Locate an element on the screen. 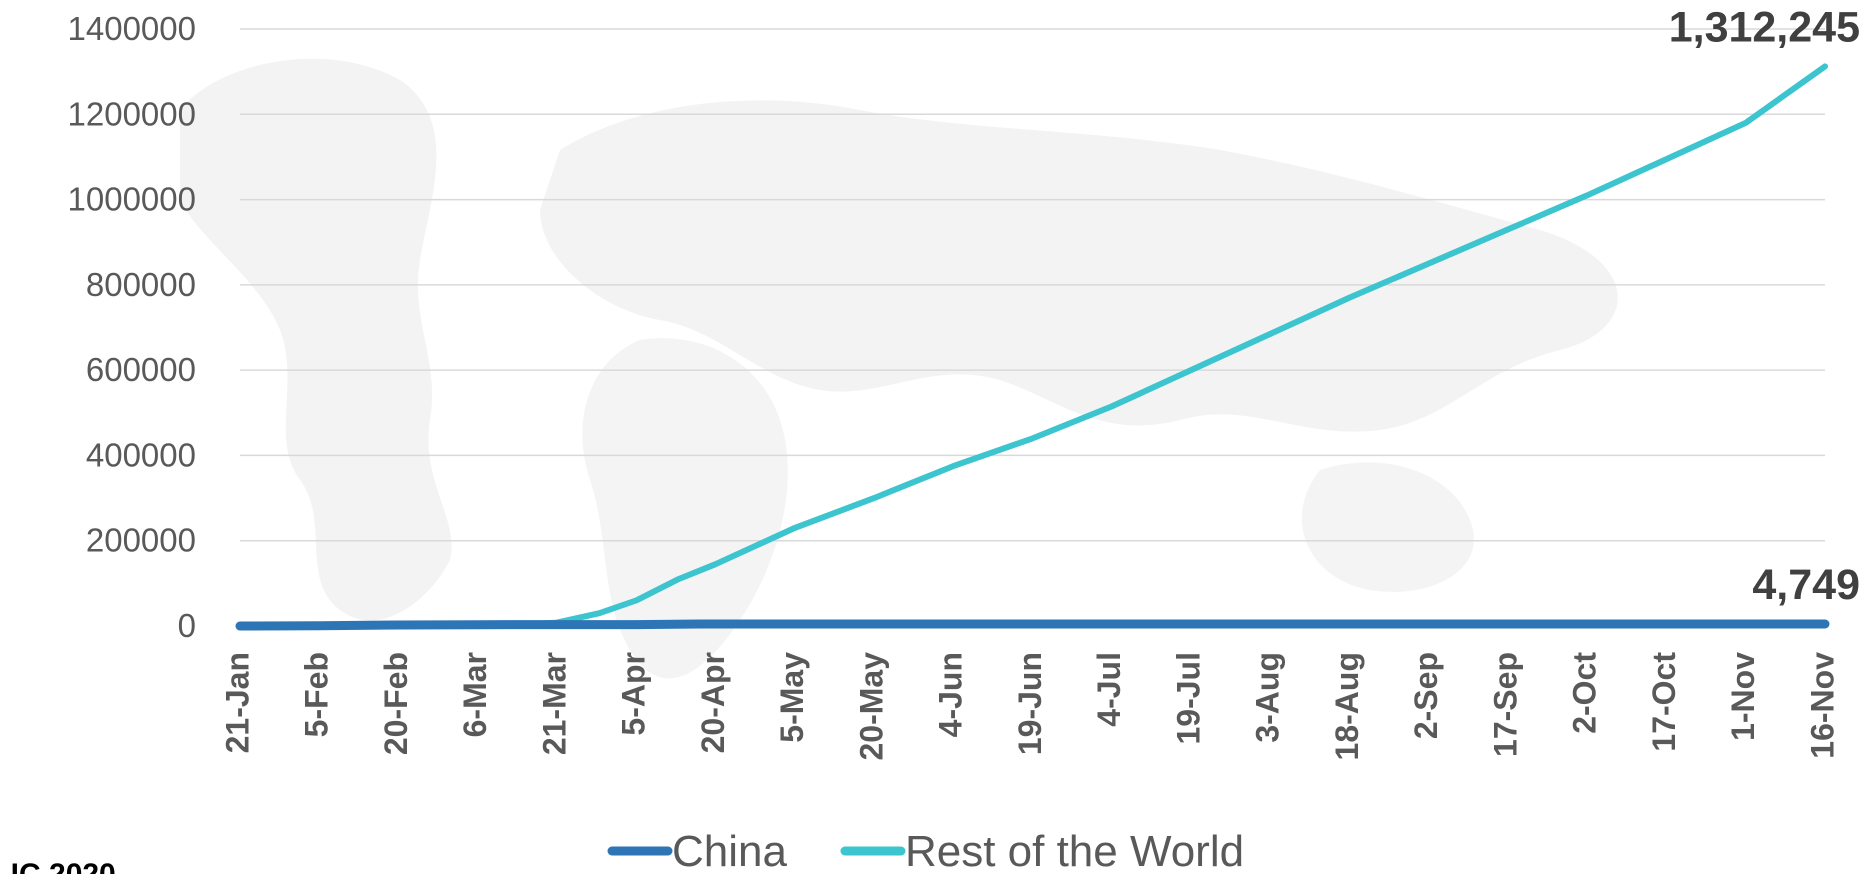 The width and height of the screenshot is (1870, 874). x-tick-label: 17-Sep is located at coordinates (1505, 704).